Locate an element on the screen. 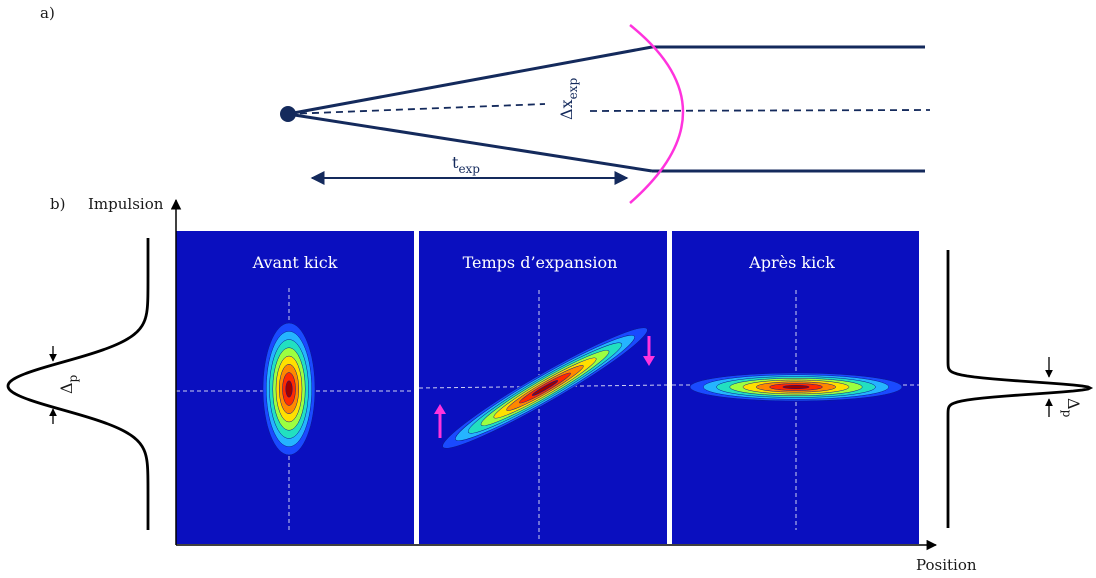  panel-avant-kick: Avant kick is located at coordinates (295, 387).